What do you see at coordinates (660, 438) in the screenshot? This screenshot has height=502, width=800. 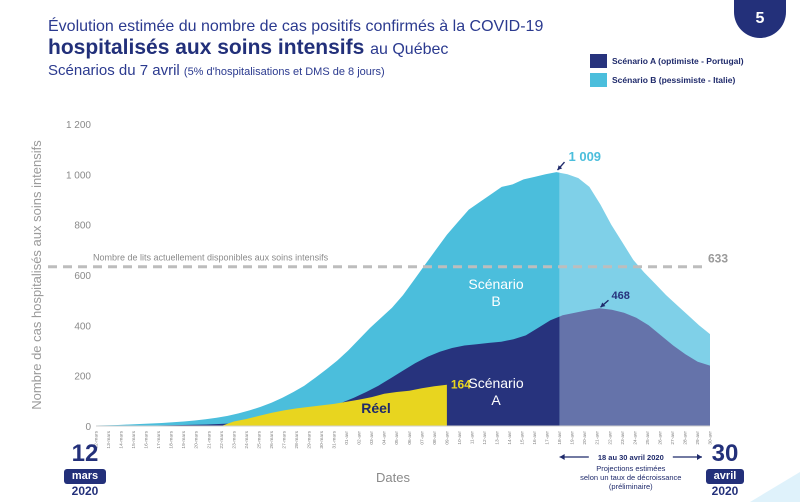 I see `x-tick-label: 26-avr` at bounding box center [660, 438].